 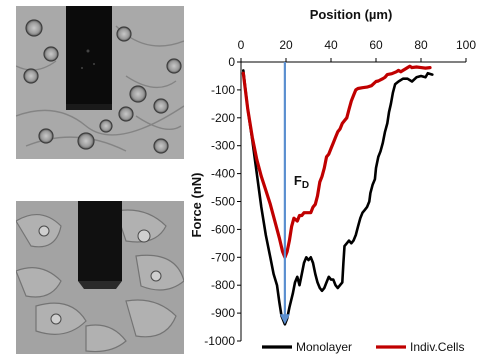 I want to click on y-tick-label: 0, so click(x=231, y=62).